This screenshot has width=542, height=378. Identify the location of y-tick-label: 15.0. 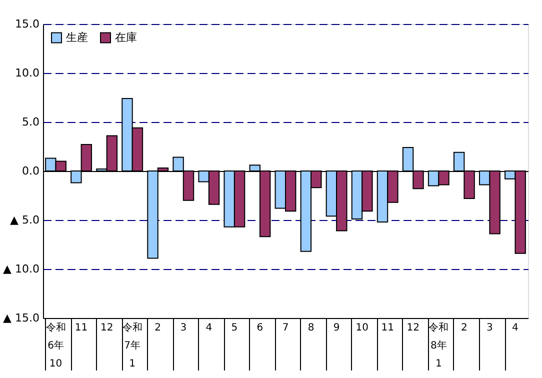
(27, 24).